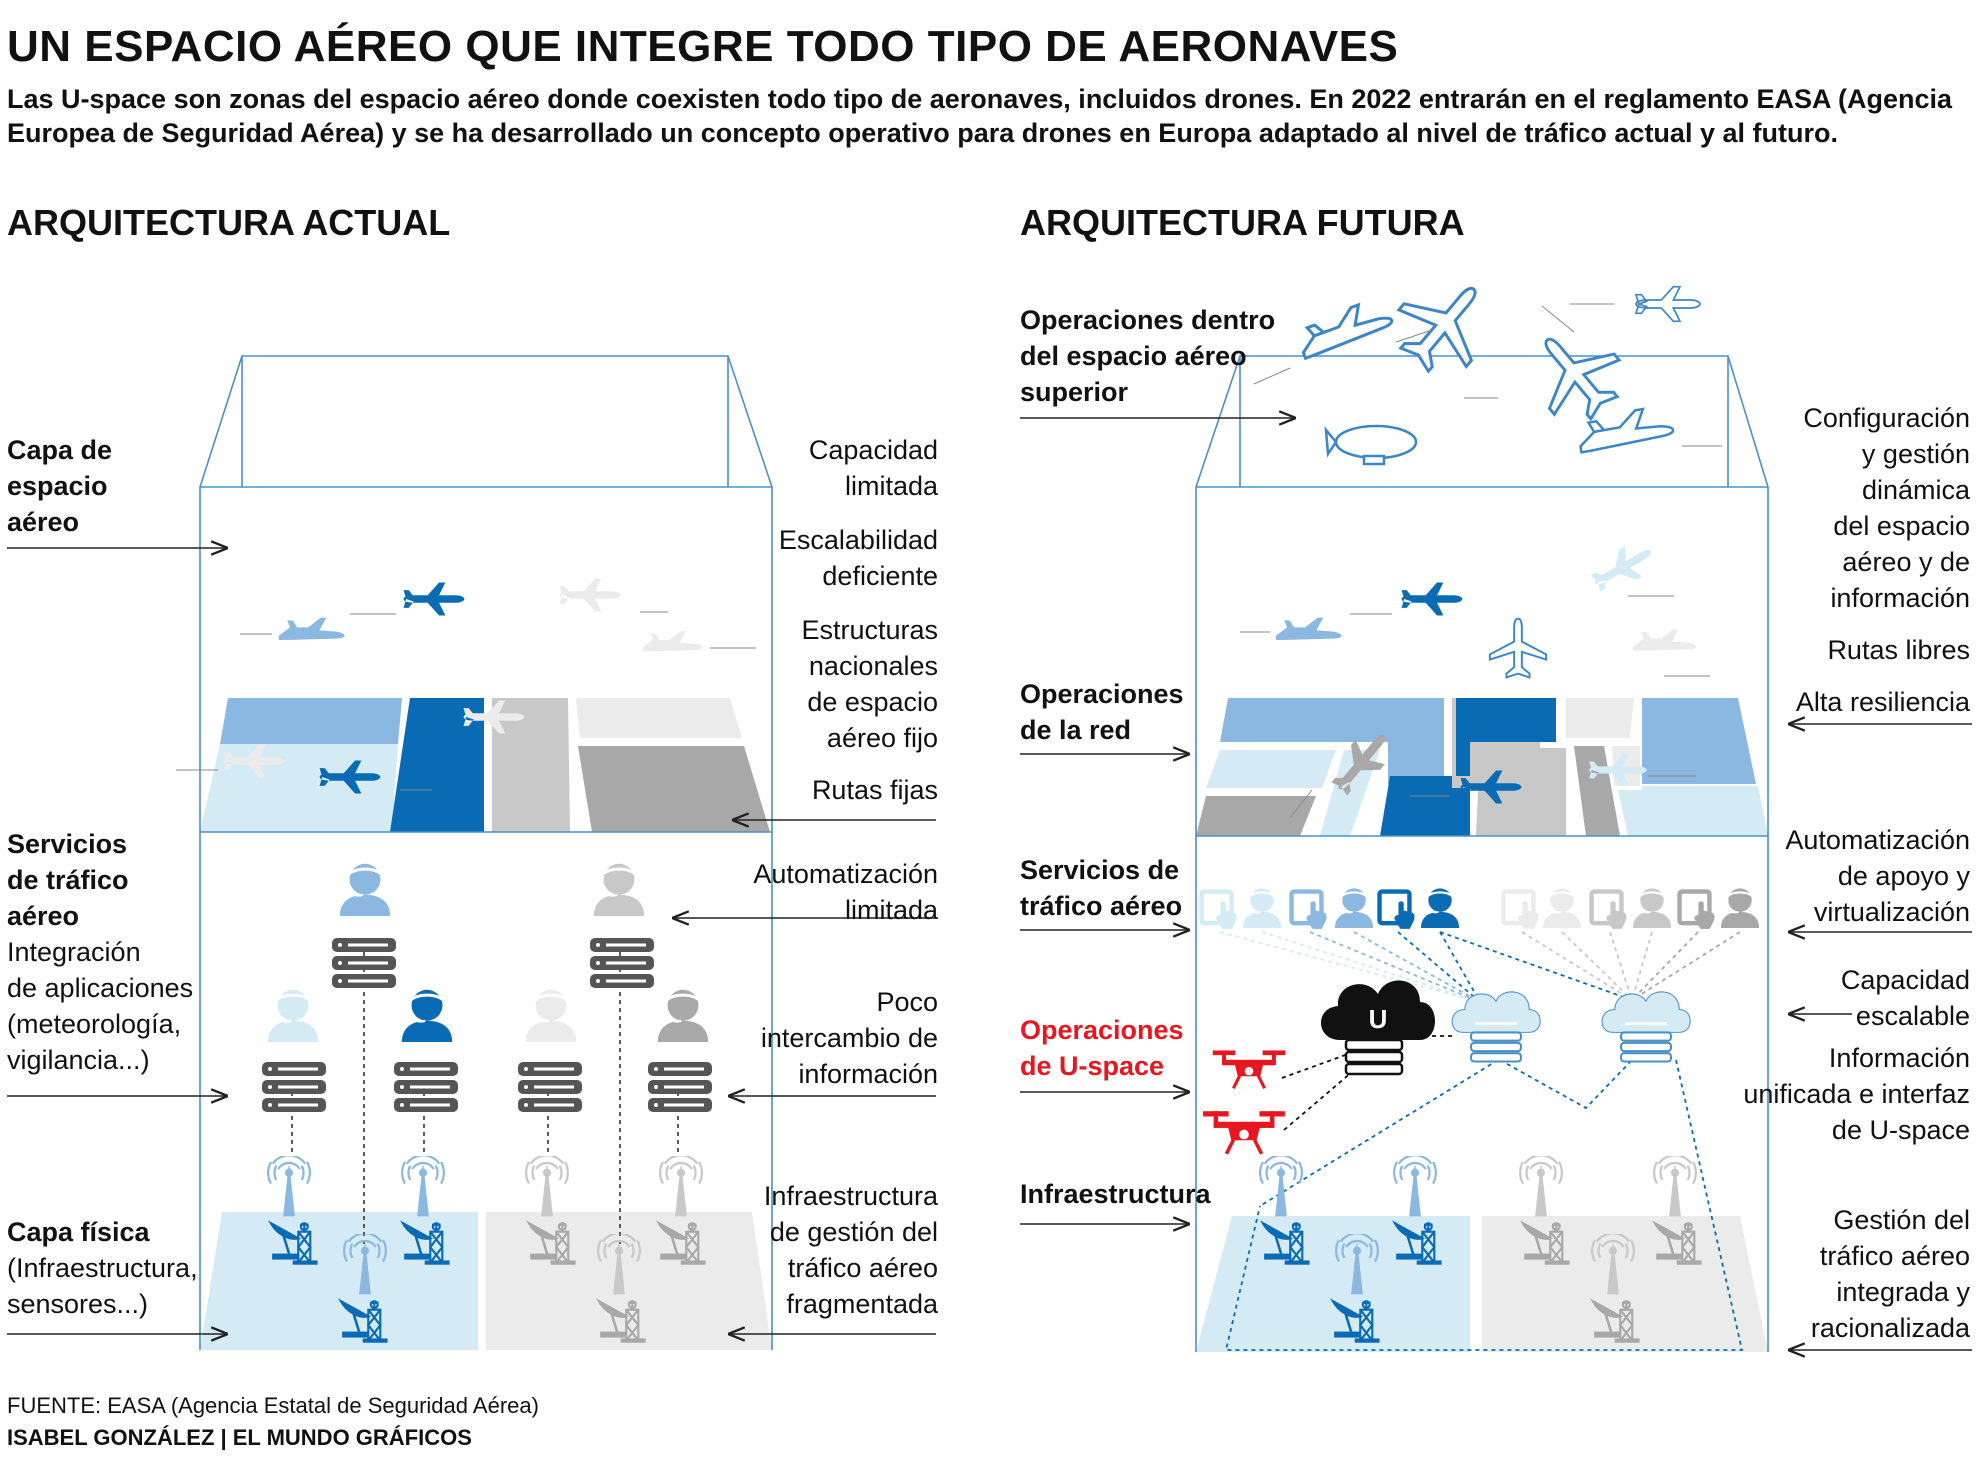  Describe the element at coordinates (1481, 907) in the screenshot. I see `service-icons` at that location.